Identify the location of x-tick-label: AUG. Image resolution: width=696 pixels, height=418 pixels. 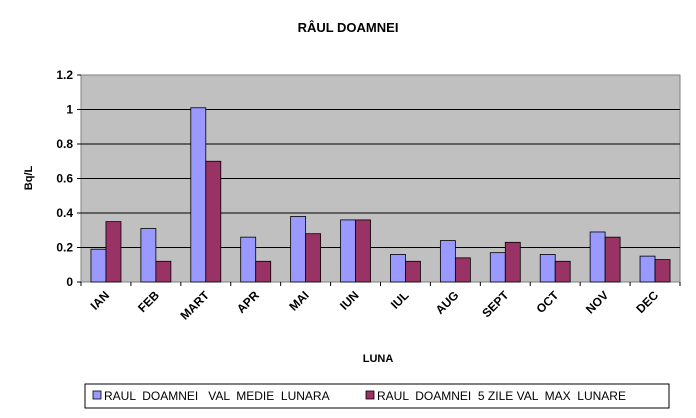
(447, 302).